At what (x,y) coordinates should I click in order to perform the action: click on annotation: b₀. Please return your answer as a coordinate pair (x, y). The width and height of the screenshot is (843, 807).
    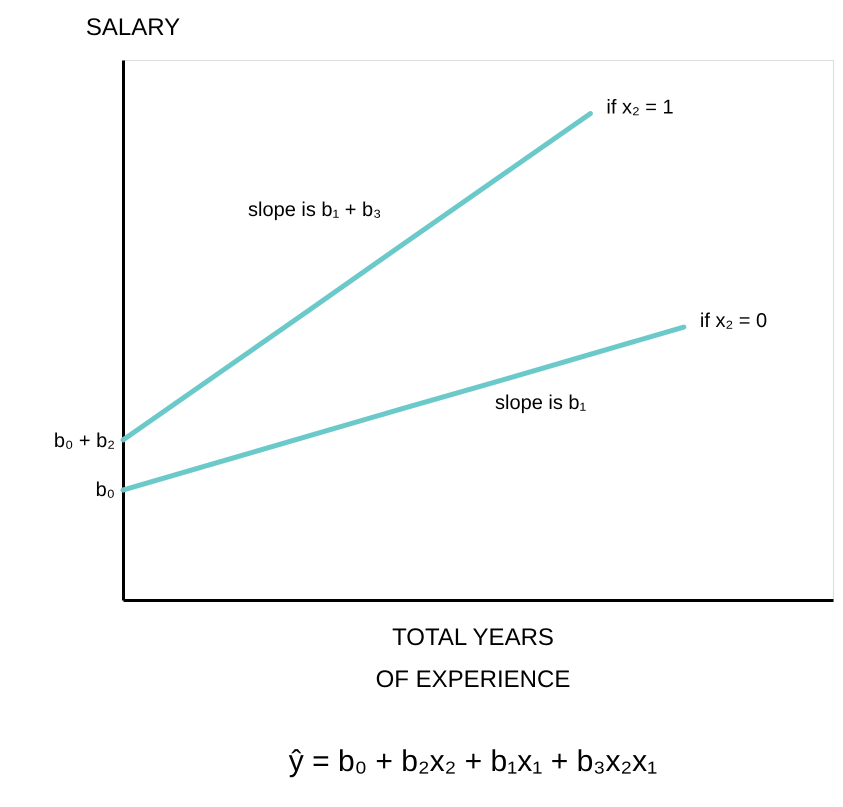
    Looking at the image, I should click on (105, 490).